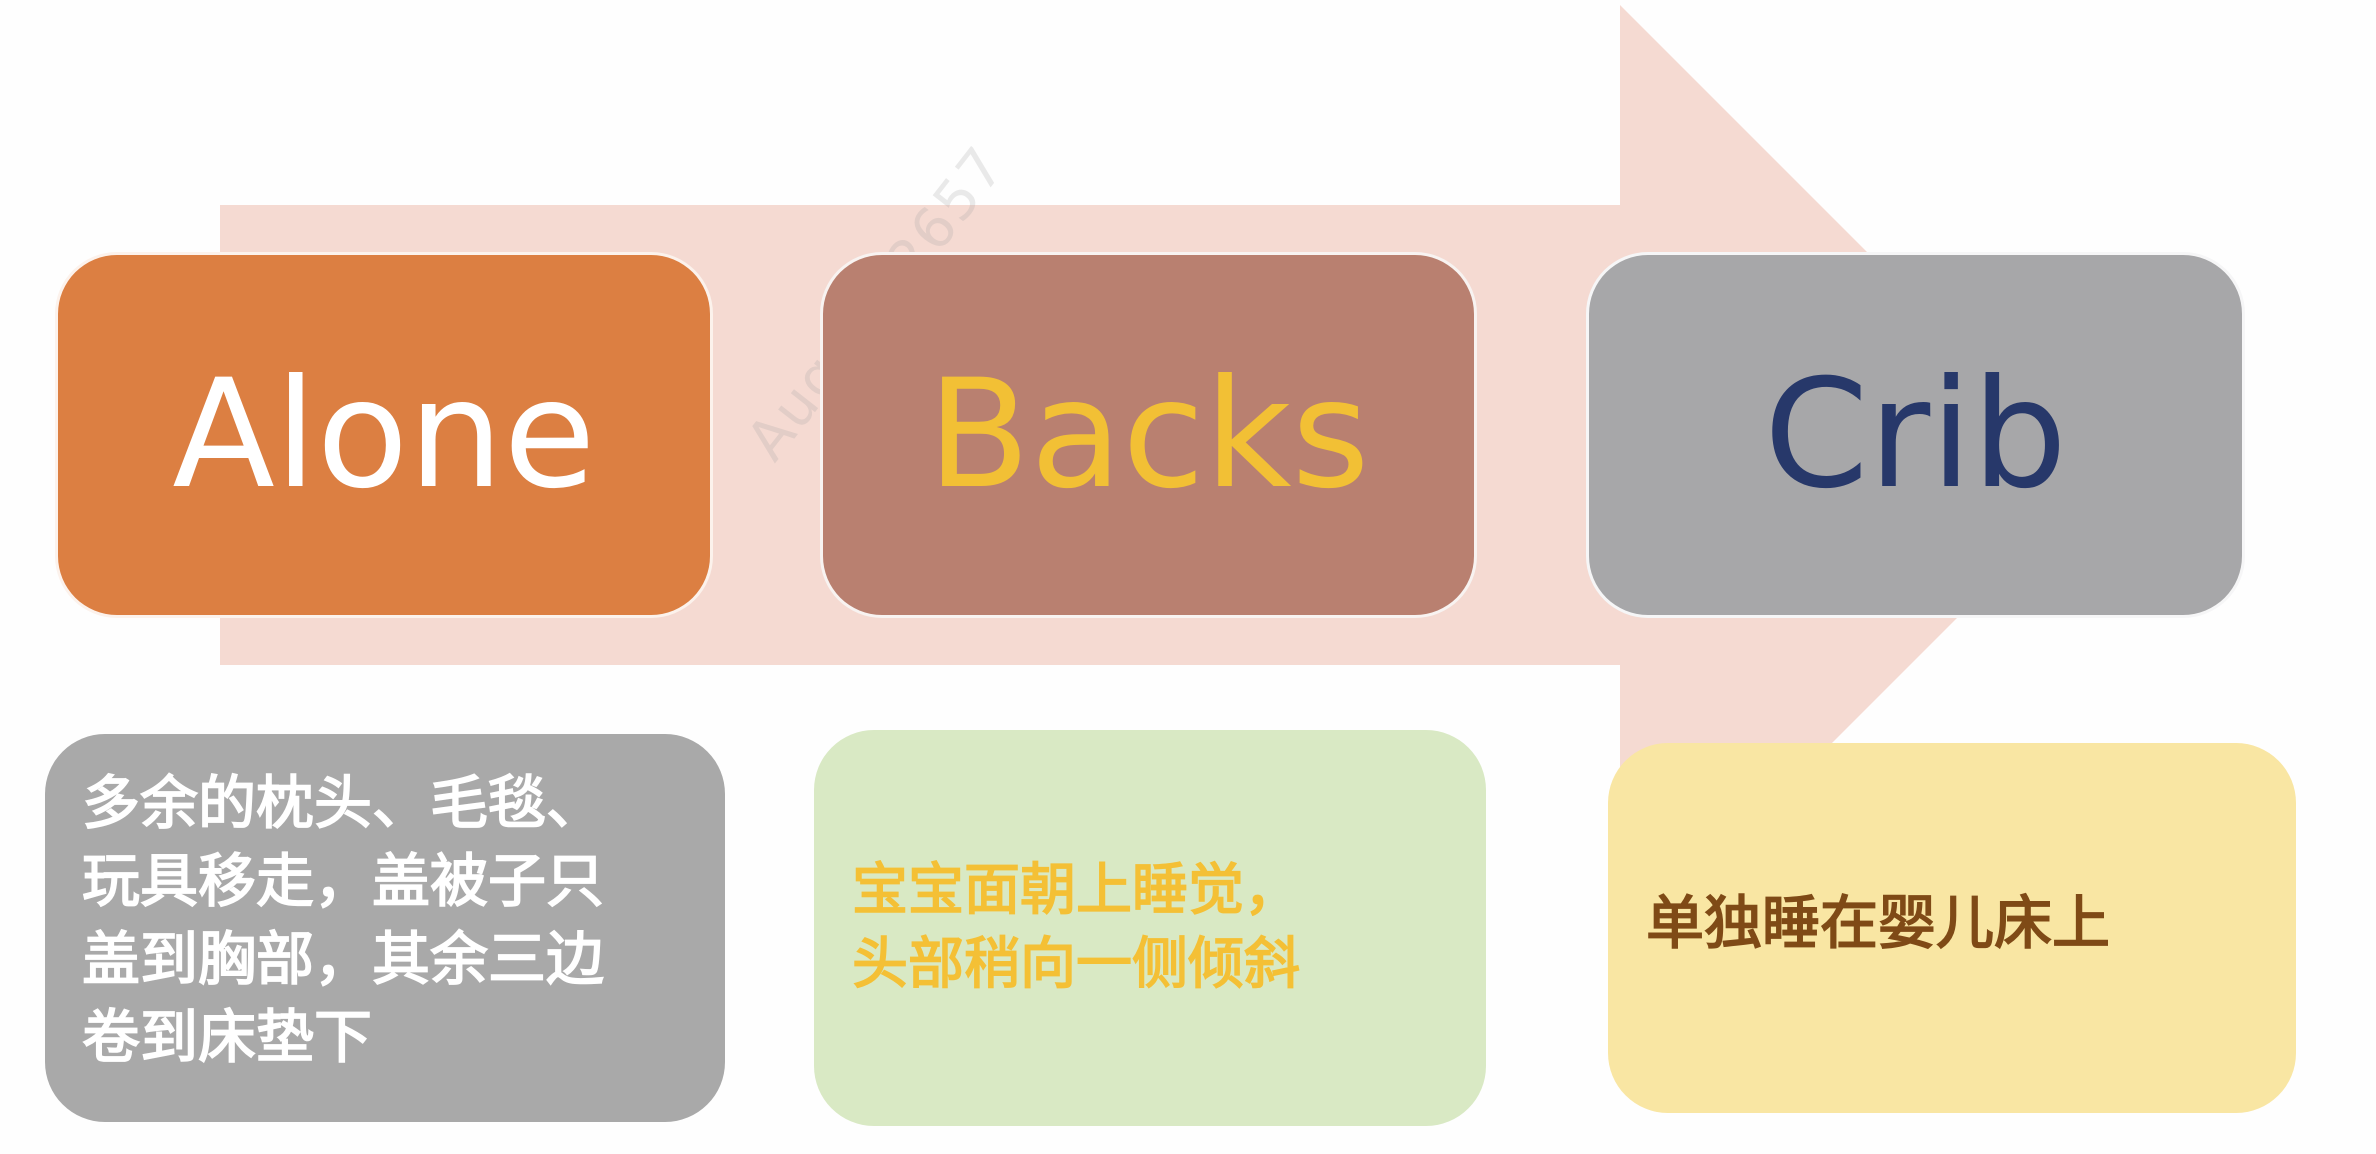 The height and width of the screenshot is (1154, 2376). I want to click on step-keyword-alone: Alone, so click(384, 435).